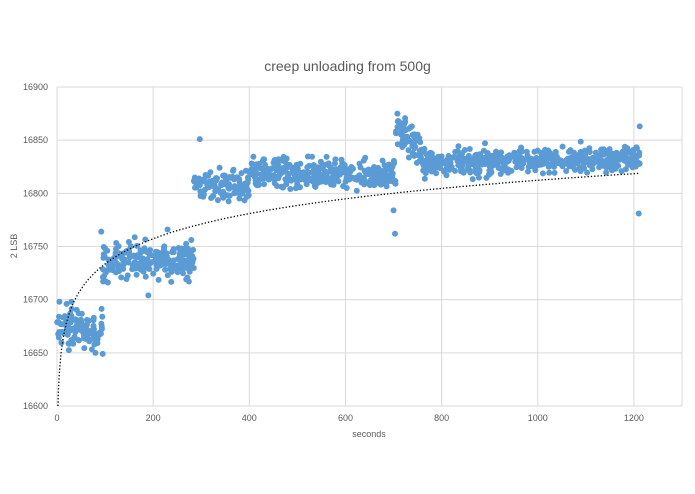  Describe the element at coordinates (14, 246) in the screenshot. I see `y-axis-label: 2 LSB` at that location.